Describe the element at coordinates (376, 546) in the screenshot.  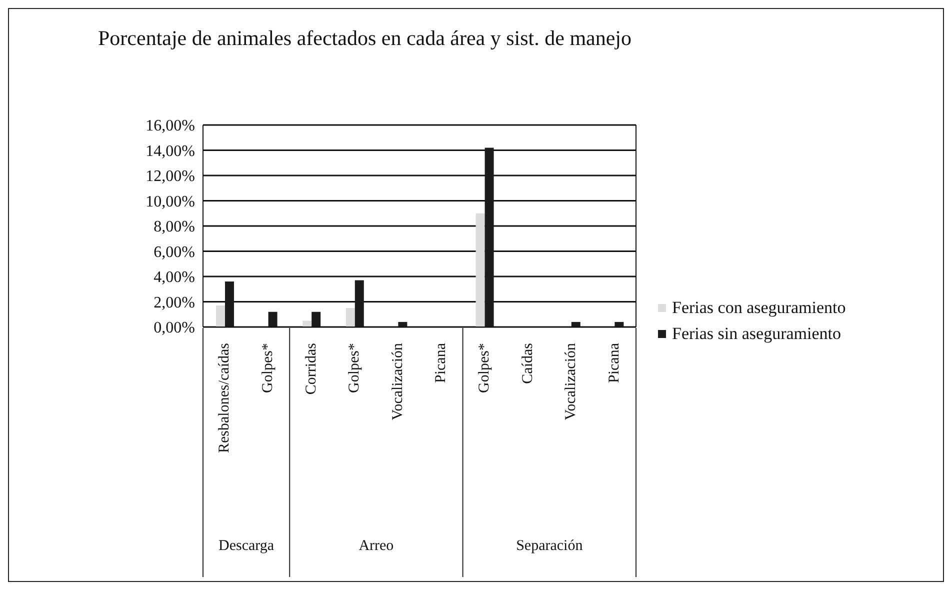
I see `text: Arreo` at that location.